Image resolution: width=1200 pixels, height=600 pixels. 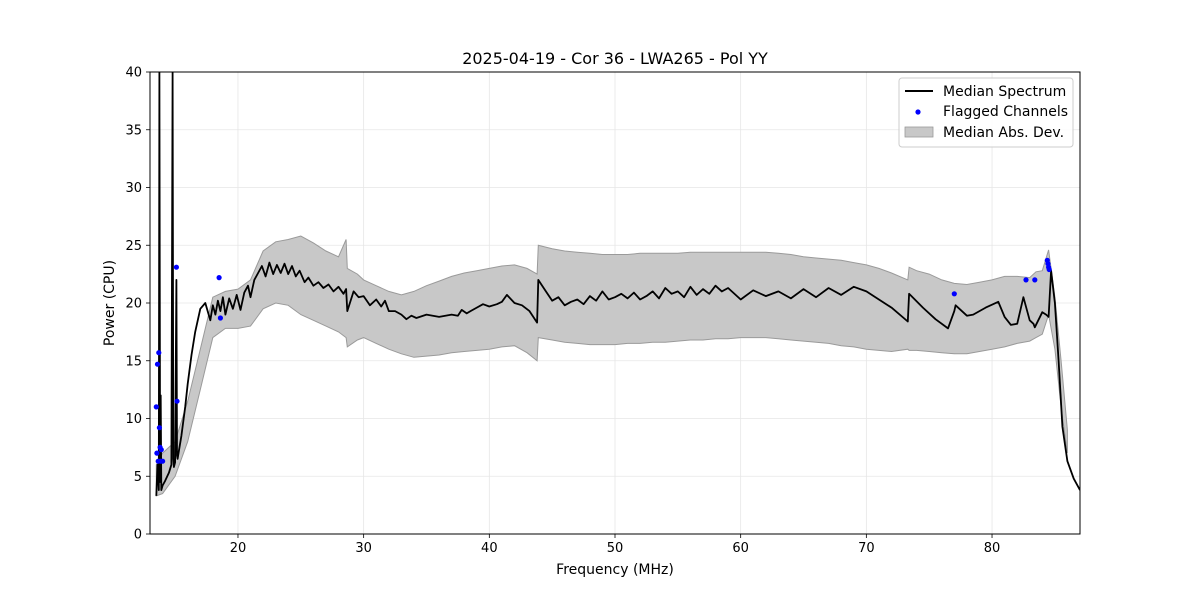 What do you see at coordinates (133, 73) in the screenshot?
I see `y-tick-label: 40` at bounding box center [133, 73].